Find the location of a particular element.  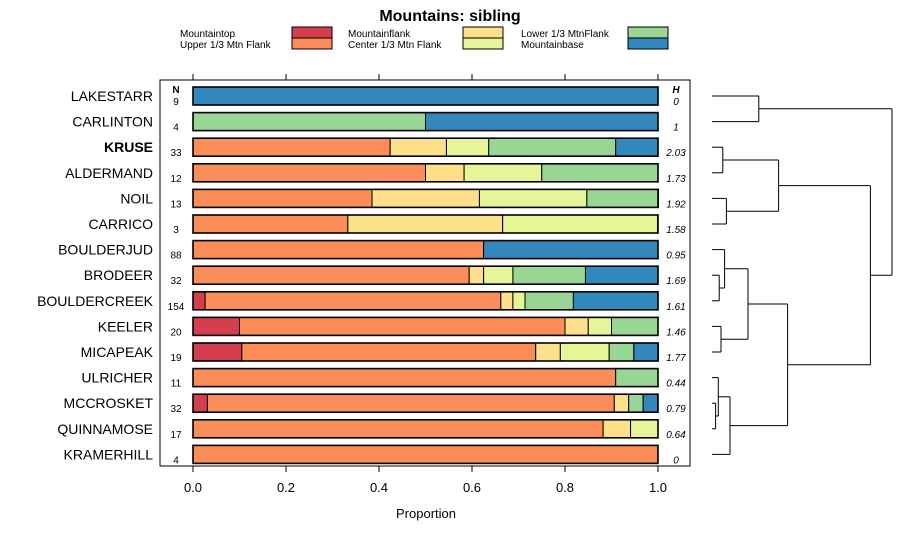

bar-segment-mccrosket-upper-1-3-mtn-flank is located at coordinates (410, 403).